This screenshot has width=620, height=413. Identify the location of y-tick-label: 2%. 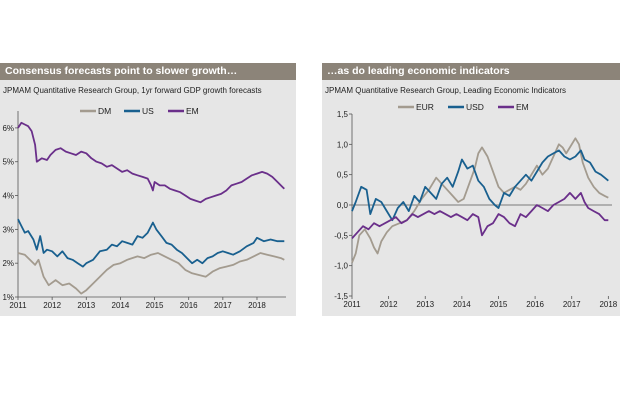
(8, 263).